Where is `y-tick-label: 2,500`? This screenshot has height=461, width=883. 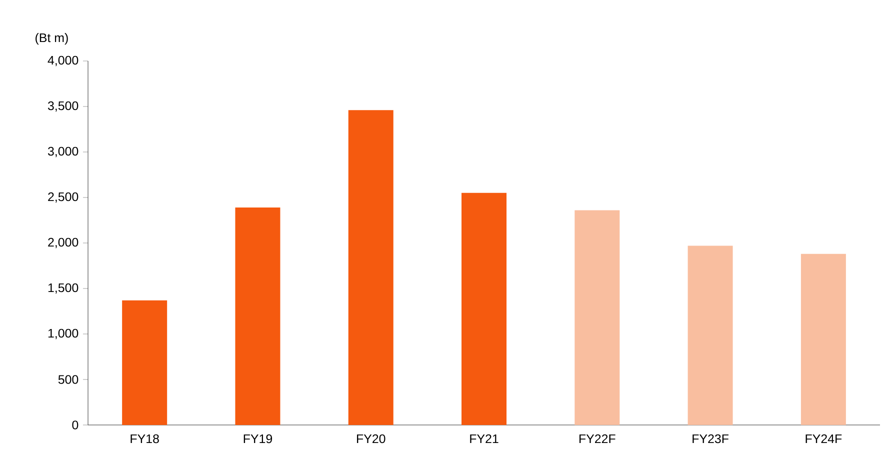
y-tick-label: 2,500 is located at coordinates (63, 197).